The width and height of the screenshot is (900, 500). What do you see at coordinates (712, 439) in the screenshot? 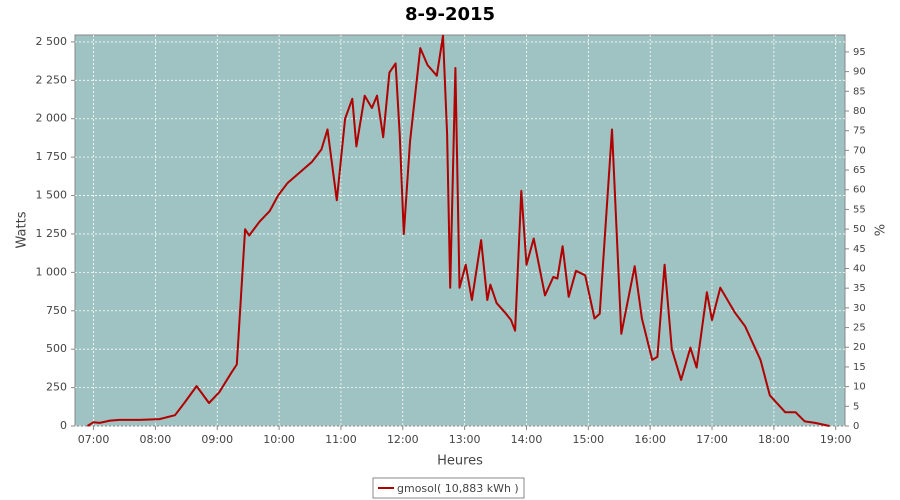
I see `x-tick-label: 17:00` at bounding box center [712, 439].